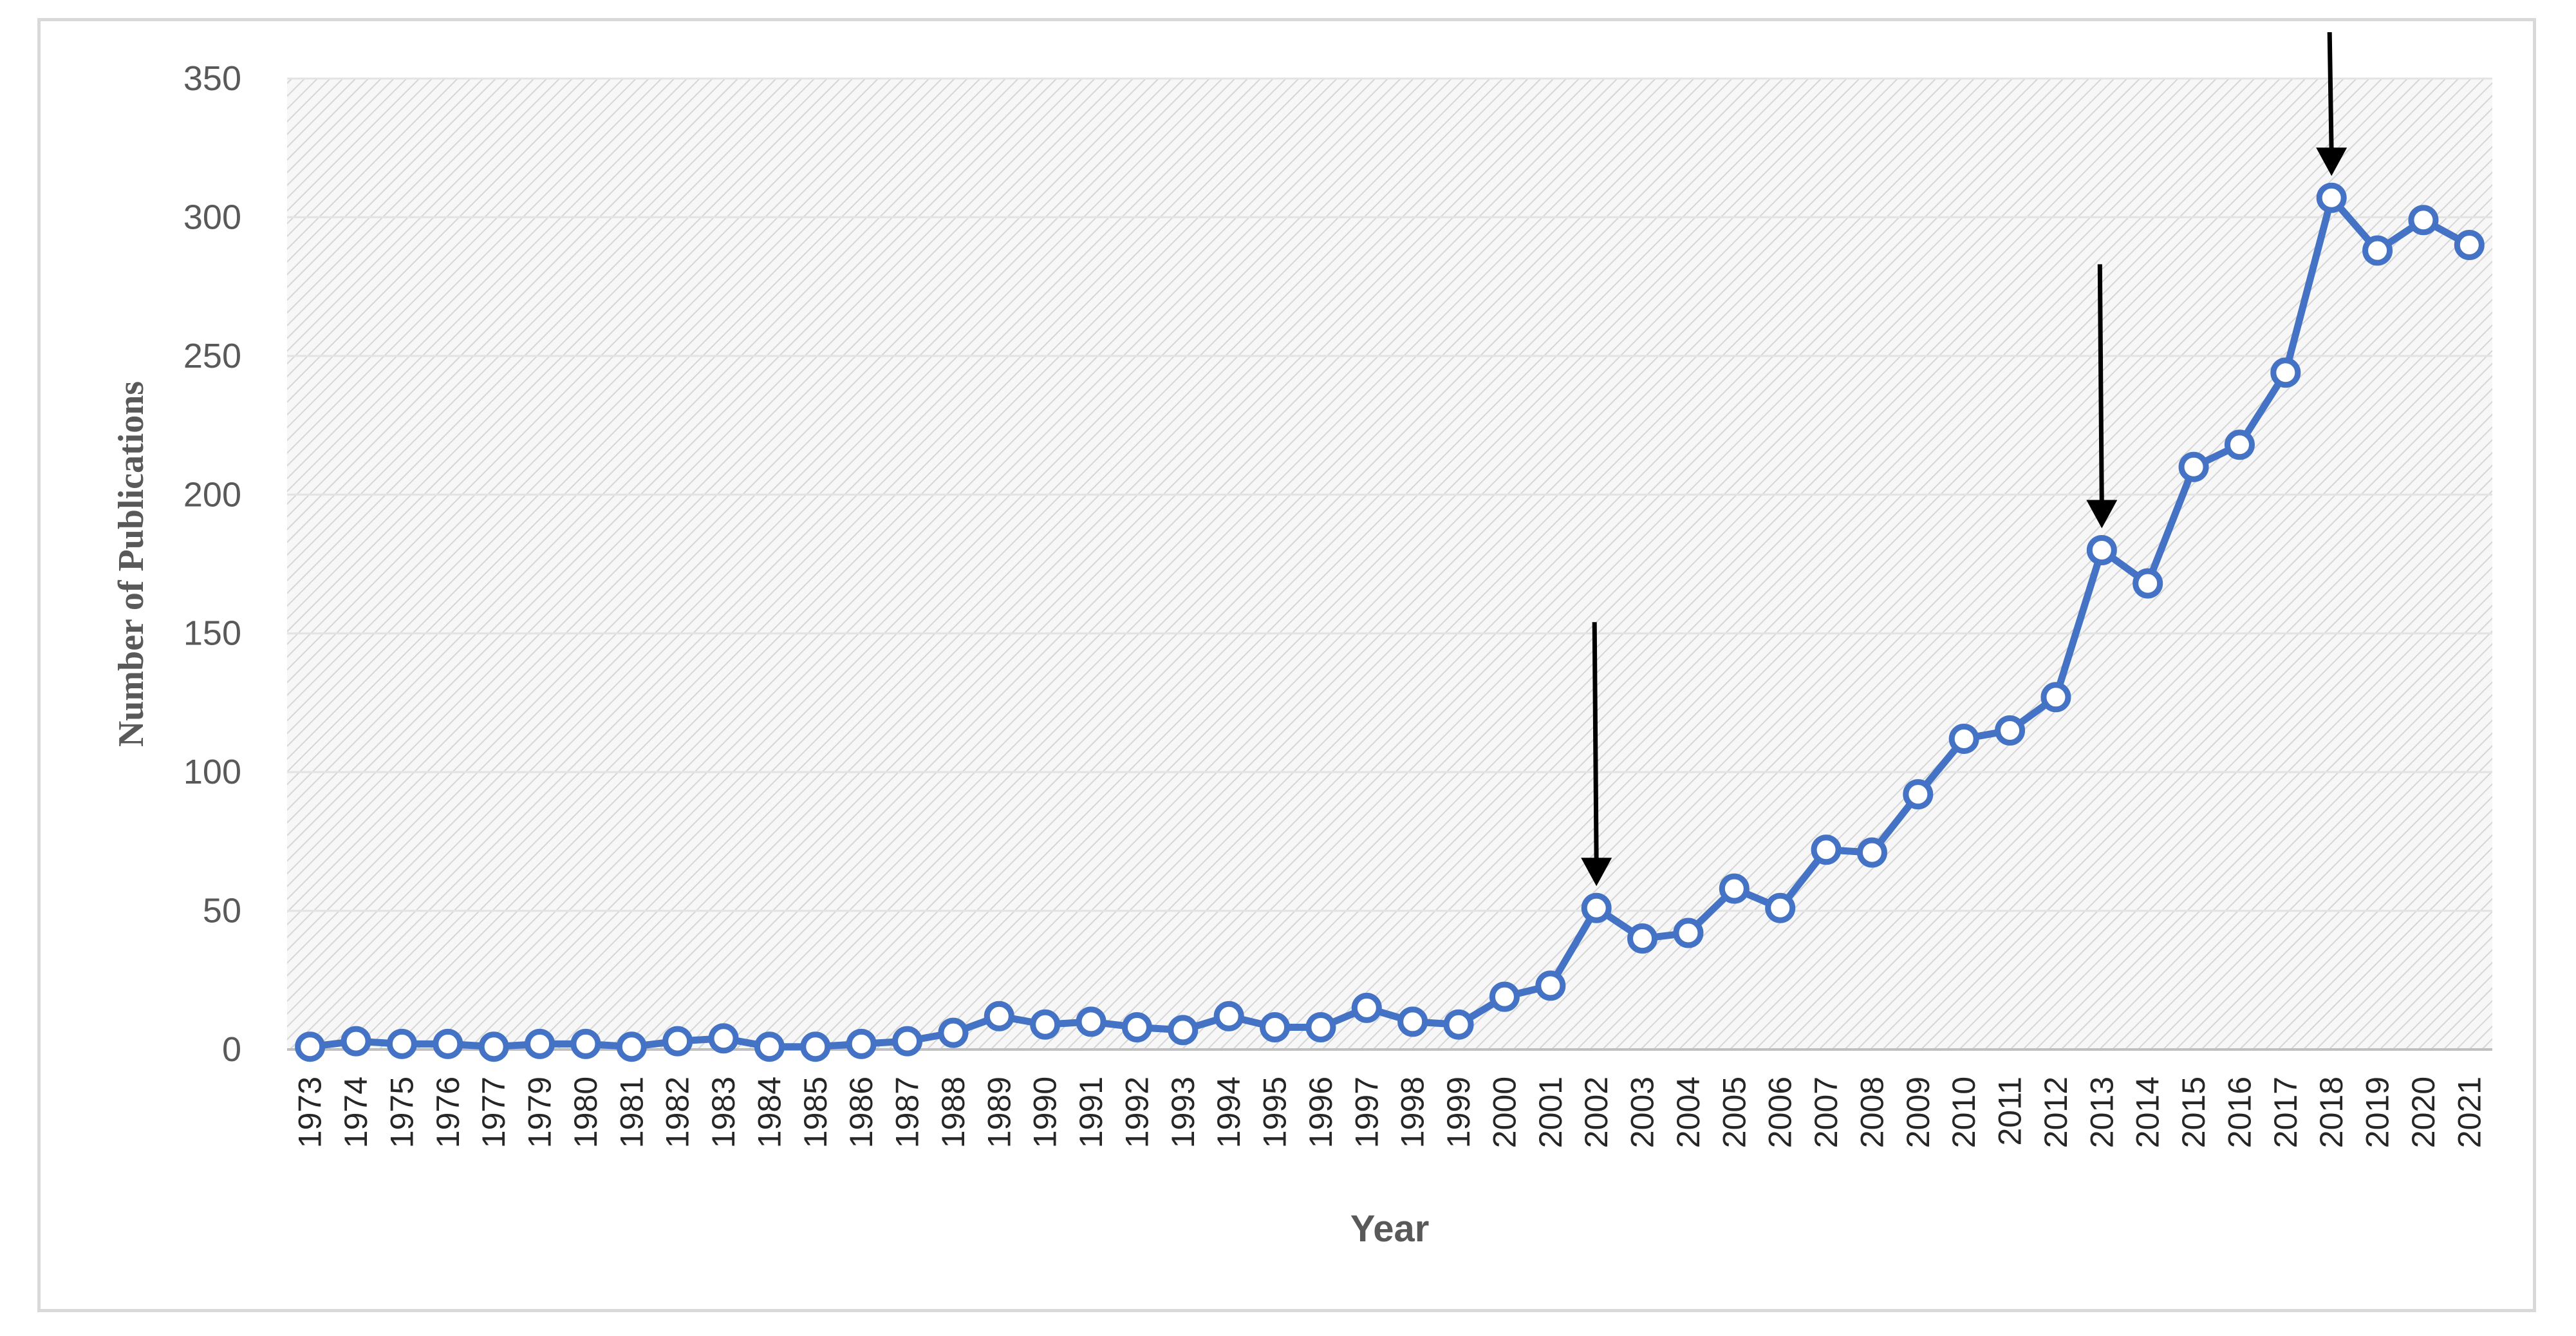 The width and height of the screenshot is (2576, 1336). I want to click on x-tick-label: 1973, so click(310, 1113).